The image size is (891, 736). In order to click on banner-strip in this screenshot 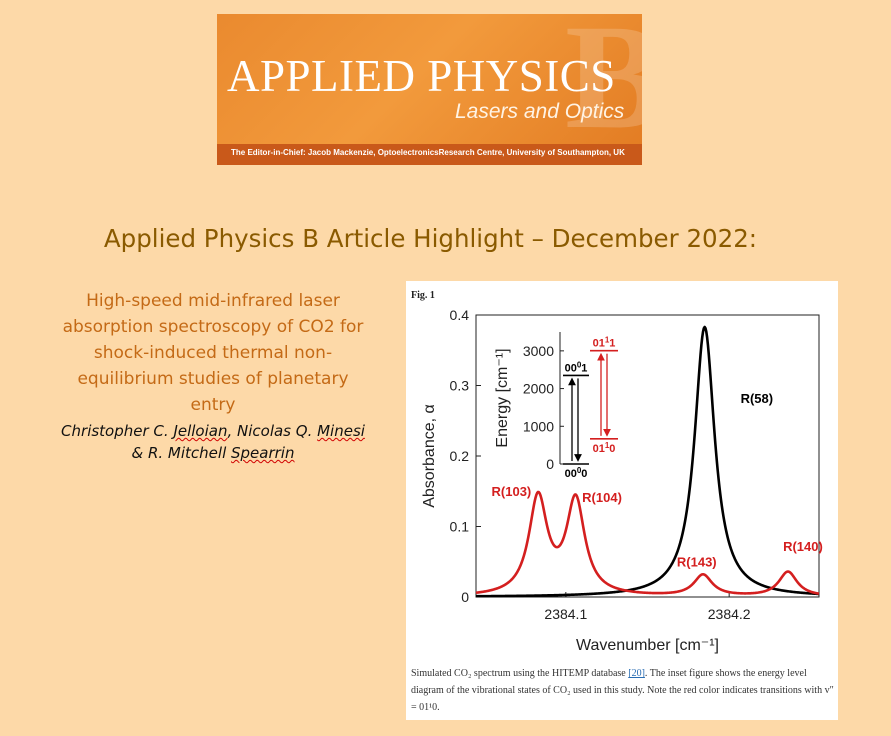, I will do `click(429, 154)`.